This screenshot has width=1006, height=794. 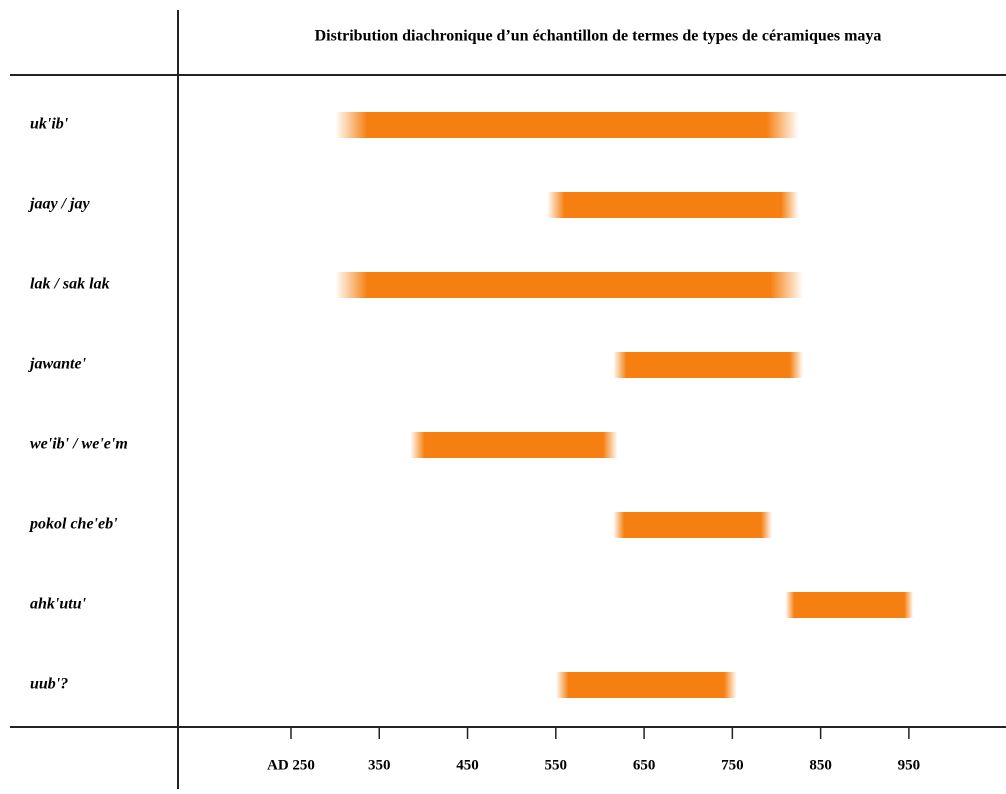 I want to click on x-tick-label: 750, so click(x=732, y=765).